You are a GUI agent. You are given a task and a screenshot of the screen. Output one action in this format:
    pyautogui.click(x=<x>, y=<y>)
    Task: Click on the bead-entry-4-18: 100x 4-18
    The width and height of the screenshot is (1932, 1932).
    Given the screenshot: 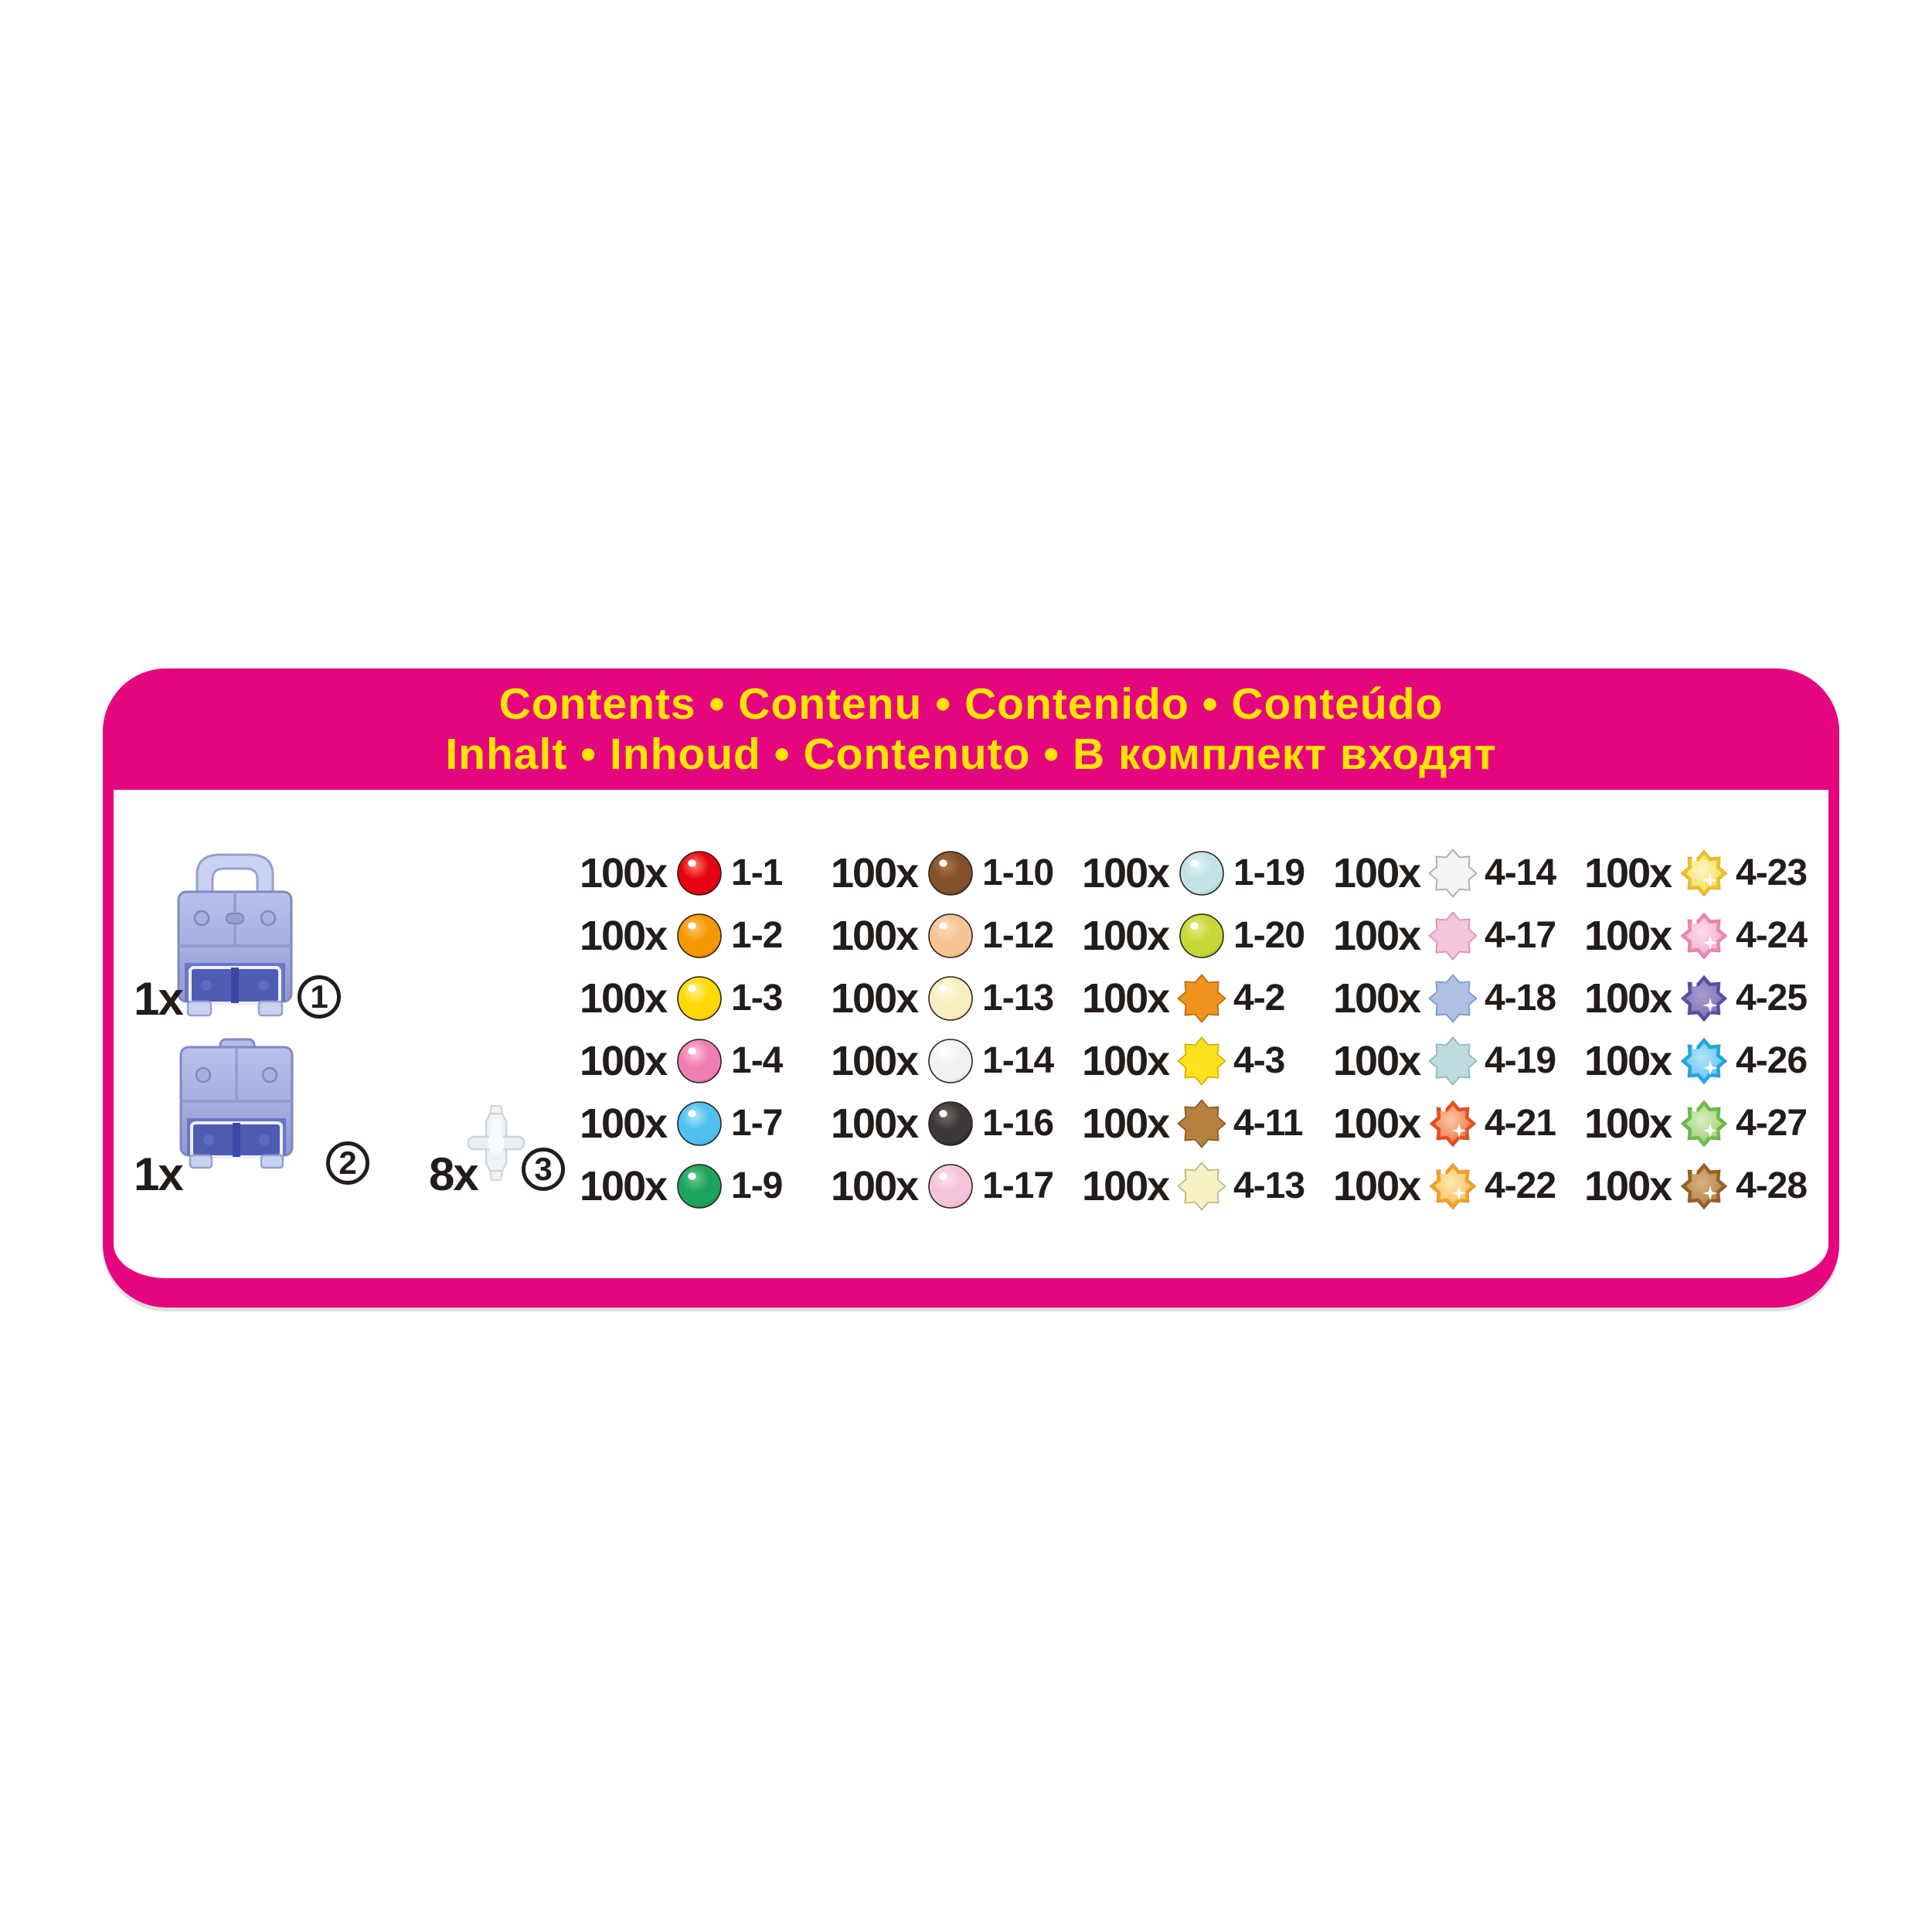 What is the action you would take?
    pyautogui.click(x=1445, y=998)
    